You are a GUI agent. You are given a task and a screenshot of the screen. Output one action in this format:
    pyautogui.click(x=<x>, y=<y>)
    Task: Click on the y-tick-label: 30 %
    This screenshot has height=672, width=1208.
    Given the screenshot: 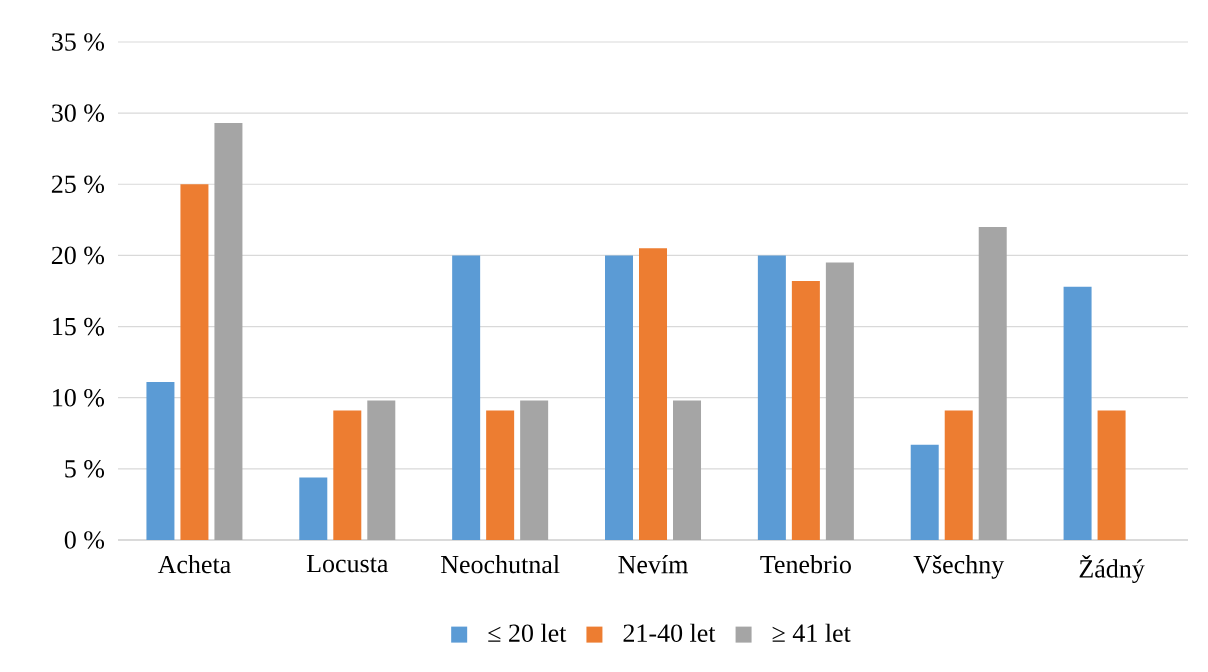 What is the action you would take?
    pyautogui.click(x=78, y=113)
    